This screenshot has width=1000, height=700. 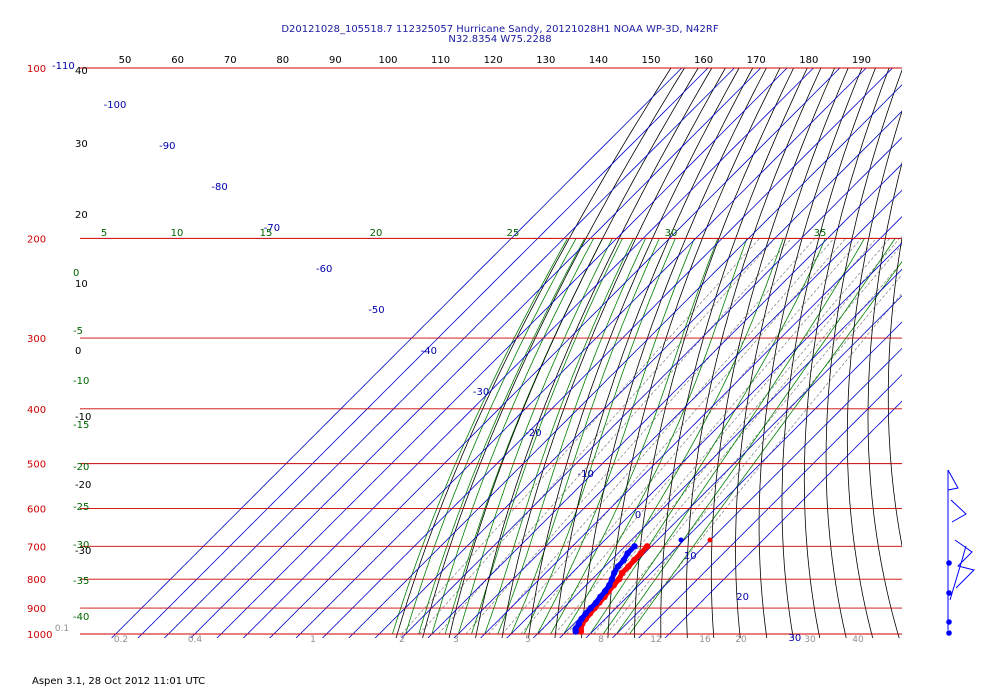 What do you see at coordinates (81, 425) in the screenshot?
I see `left-moist-label: -15` at bounding box center [81, 425].